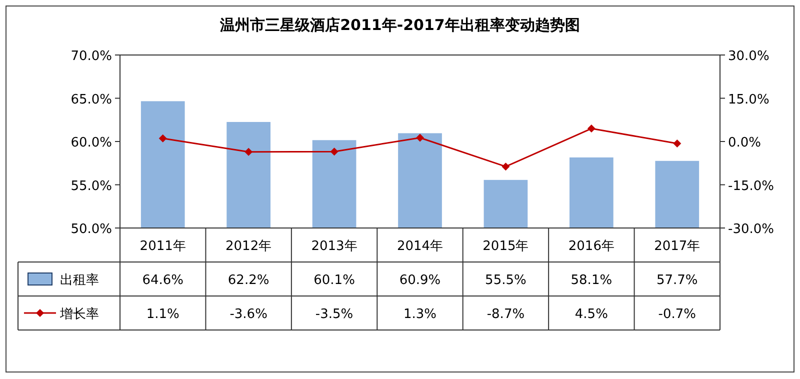  I want to click on x-tick-label: 2012年, so click(249, 246).